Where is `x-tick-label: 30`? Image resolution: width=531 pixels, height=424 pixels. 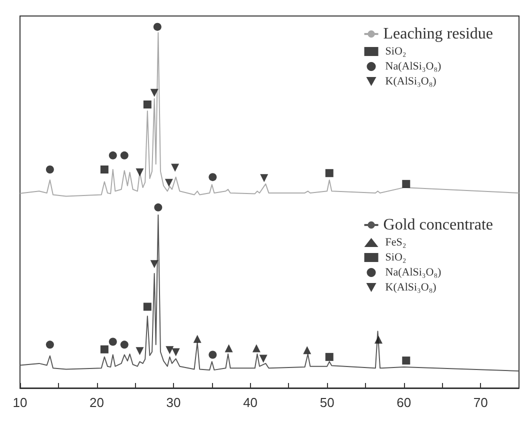
x-tick-label: 30 is located at coordinates (173, 402).